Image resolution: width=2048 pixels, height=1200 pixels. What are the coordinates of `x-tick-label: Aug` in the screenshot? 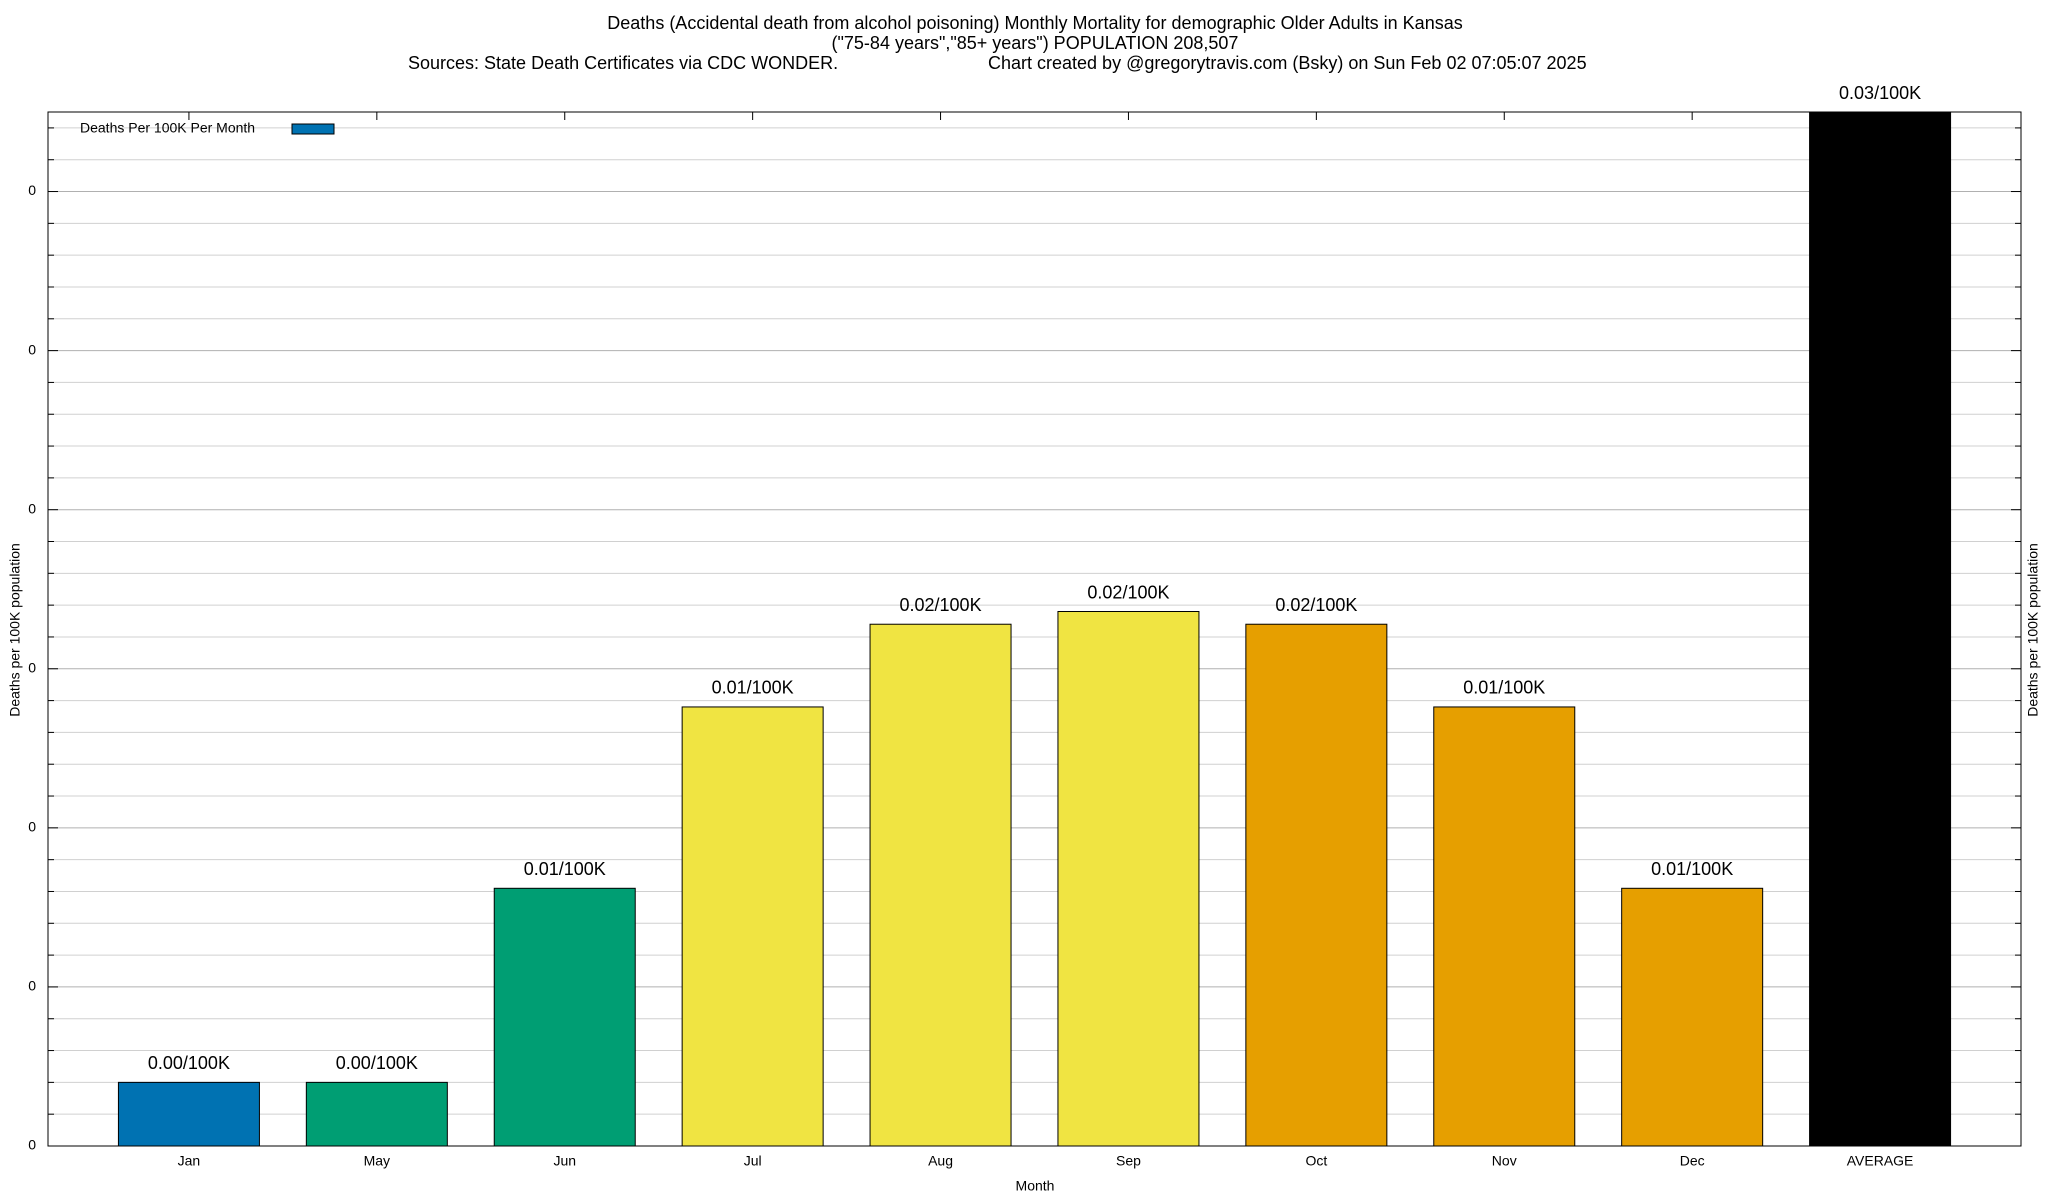 It's located at (940, 1161).